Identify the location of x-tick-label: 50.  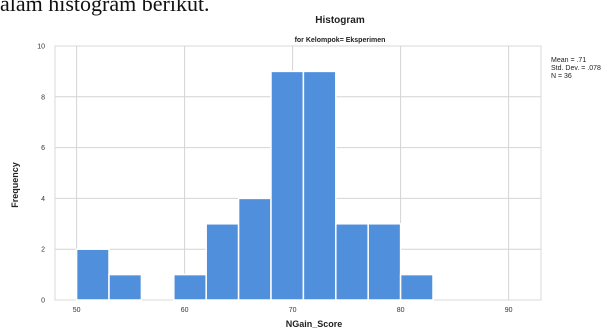
(77, 310).